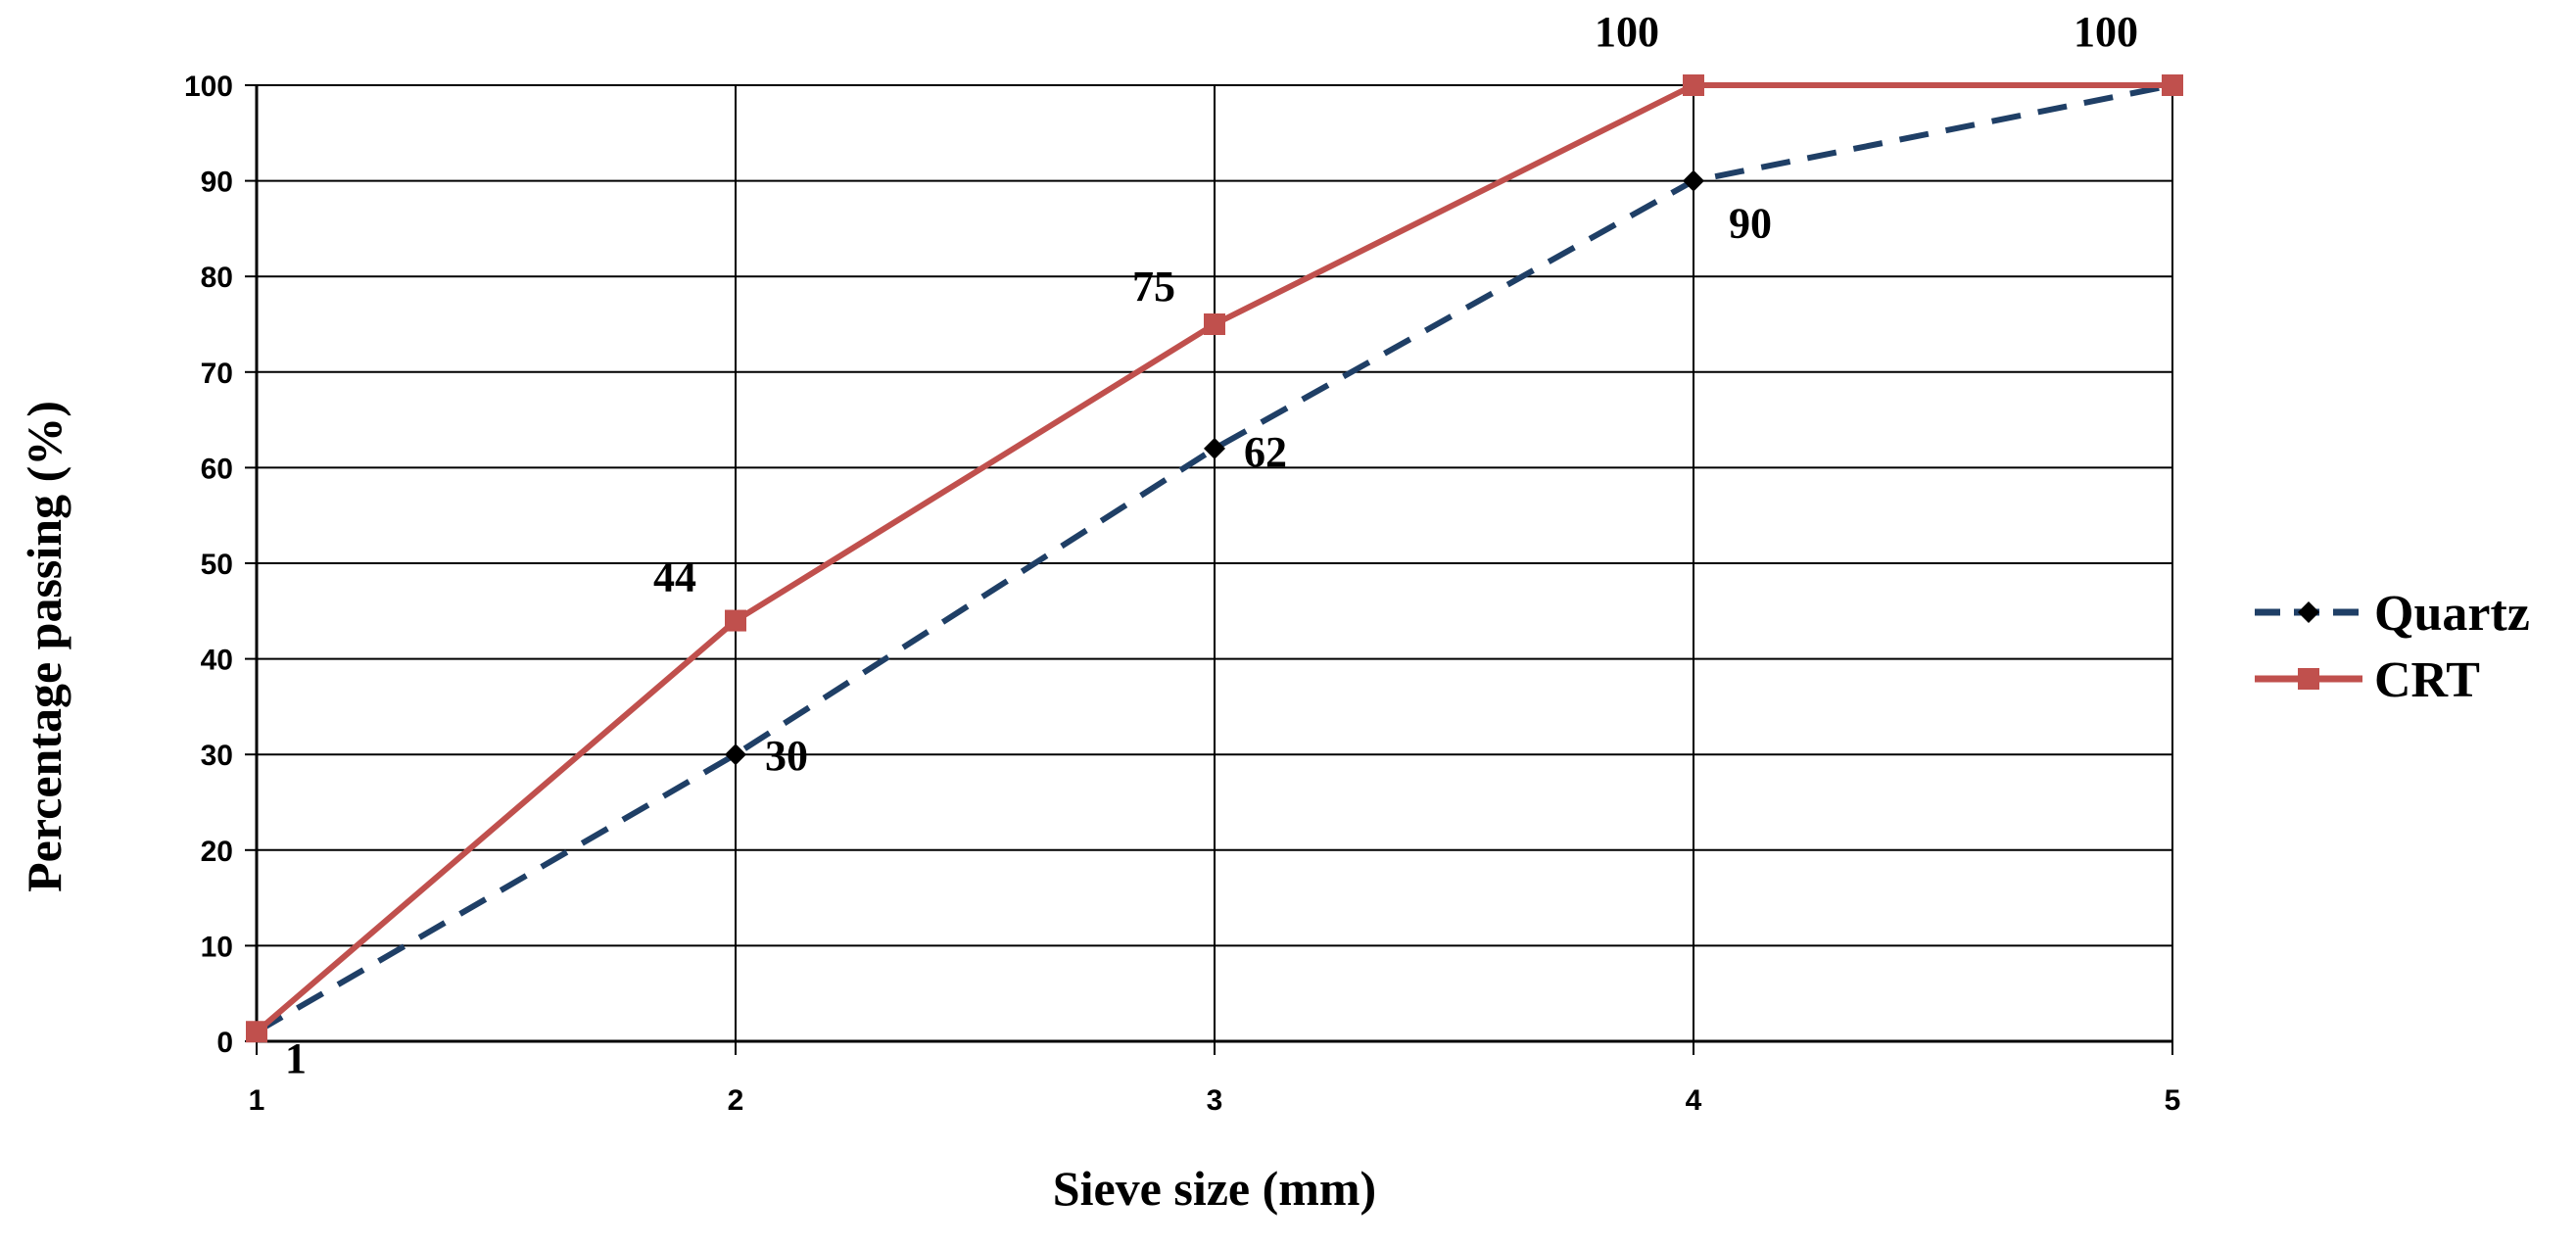 This screenshot has width=2576, height=1247. Describe the element at coordinates (2308, 679) in the screenshot. I see `legend-marker-crt` at that location.